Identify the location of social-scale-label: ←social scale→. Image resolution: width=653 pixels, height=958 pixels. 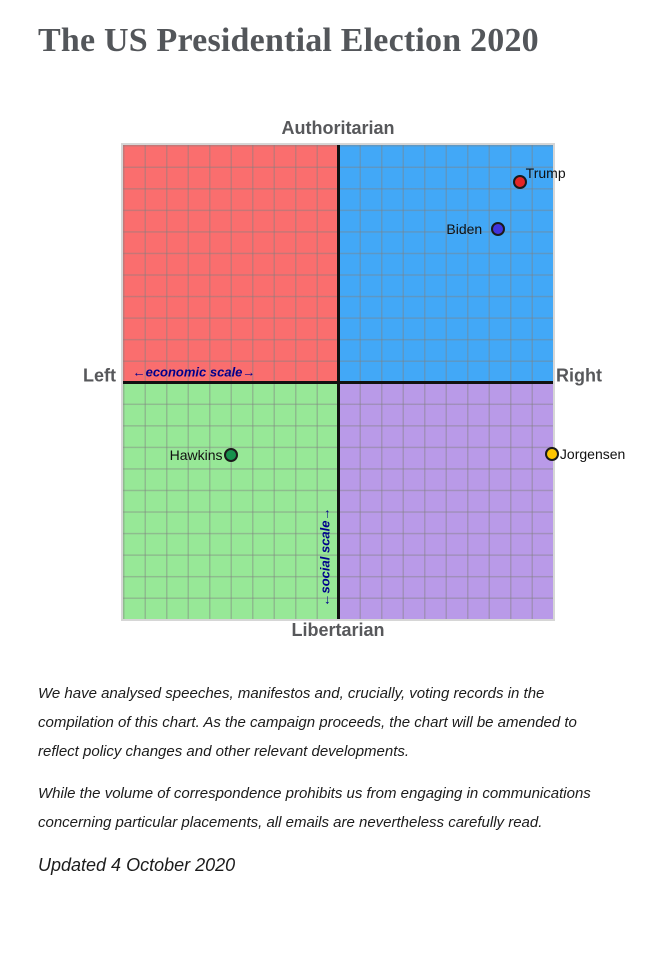
(325, 557).